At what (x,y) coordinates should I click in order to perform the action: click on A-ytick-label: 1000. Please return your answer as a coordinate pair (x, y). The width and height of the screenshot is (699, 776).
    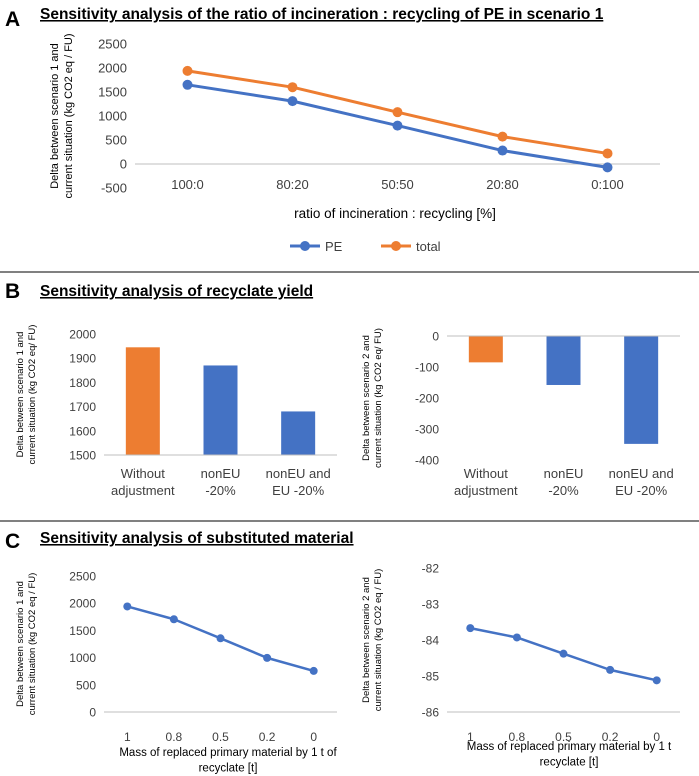
    Looking at the image, I should click on (112, 116).